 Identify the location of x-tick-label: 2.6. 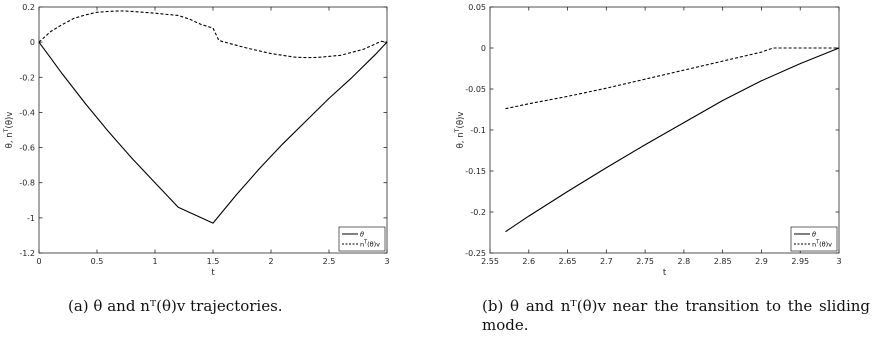
(528, 261).